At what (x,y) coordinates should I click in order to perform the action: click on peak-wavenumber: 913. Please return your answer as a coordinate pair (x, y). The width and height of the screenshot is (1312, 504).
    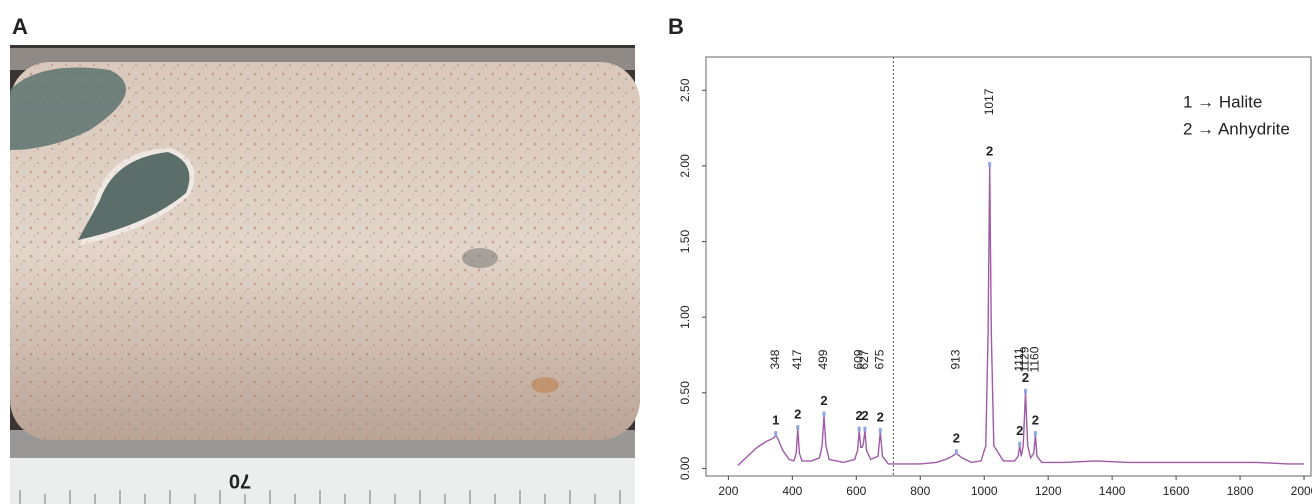
    Looking at the image, I should click on (956, 359).